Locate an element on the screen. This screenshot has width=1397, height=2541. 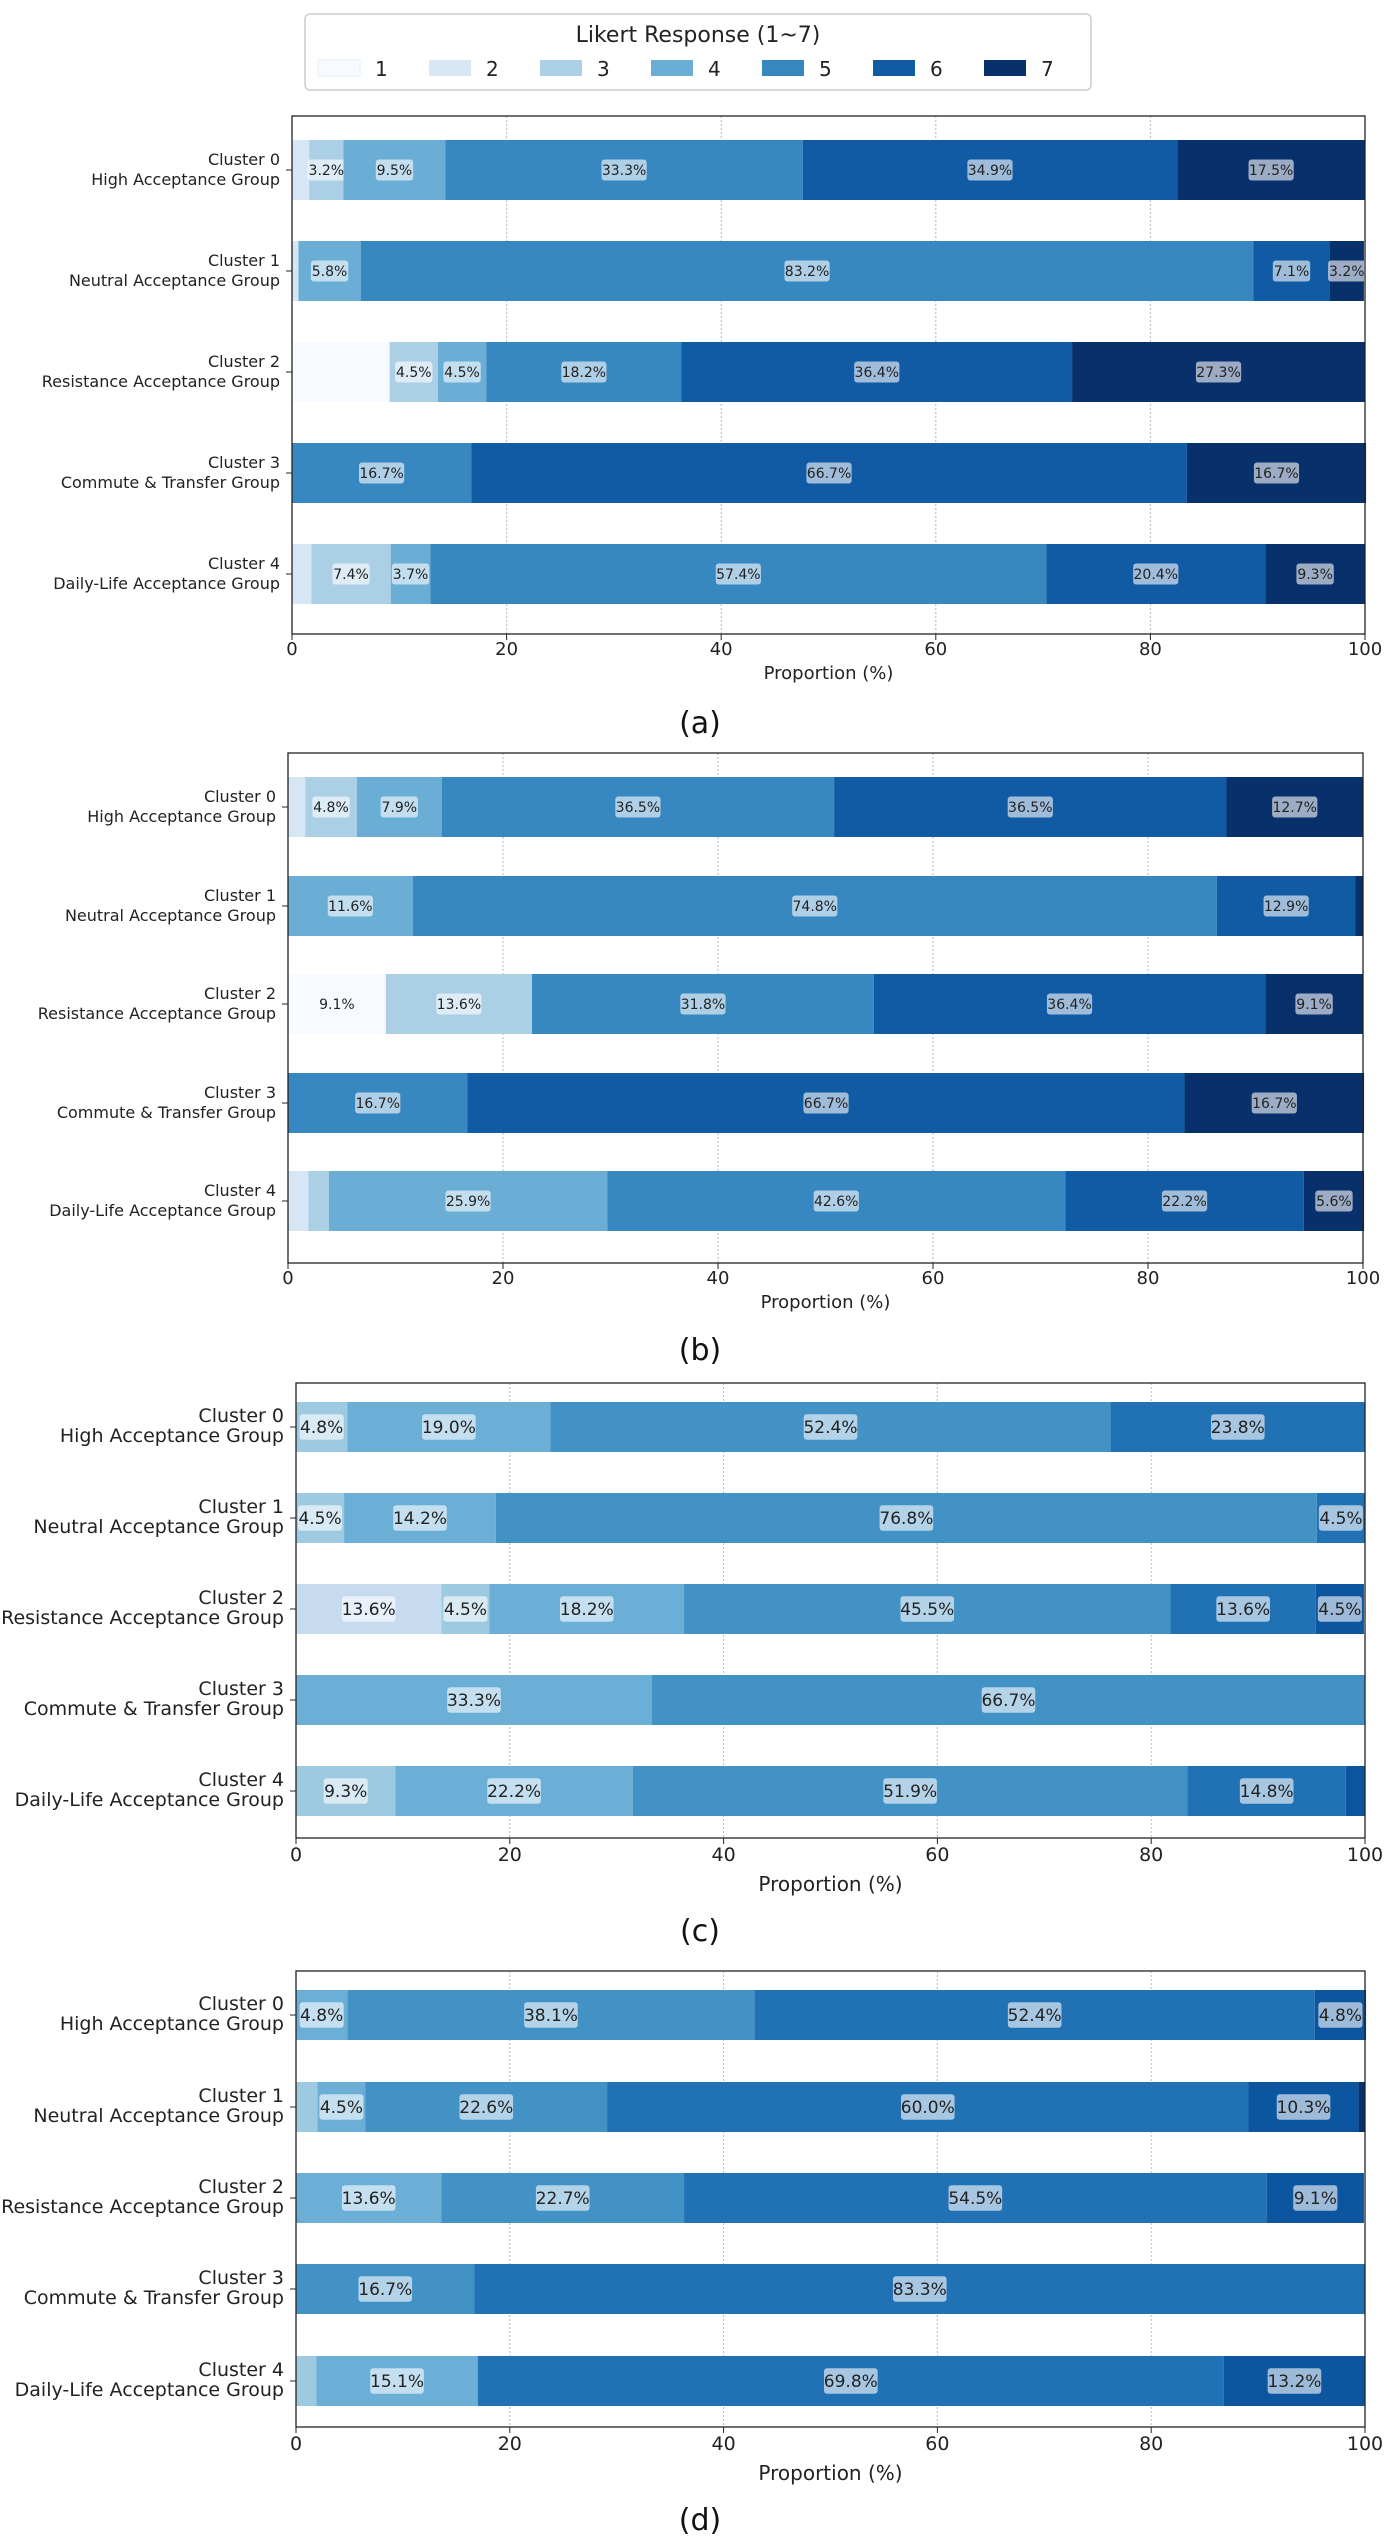
legend-label-2: 2 is located at coordinates (492, 69).